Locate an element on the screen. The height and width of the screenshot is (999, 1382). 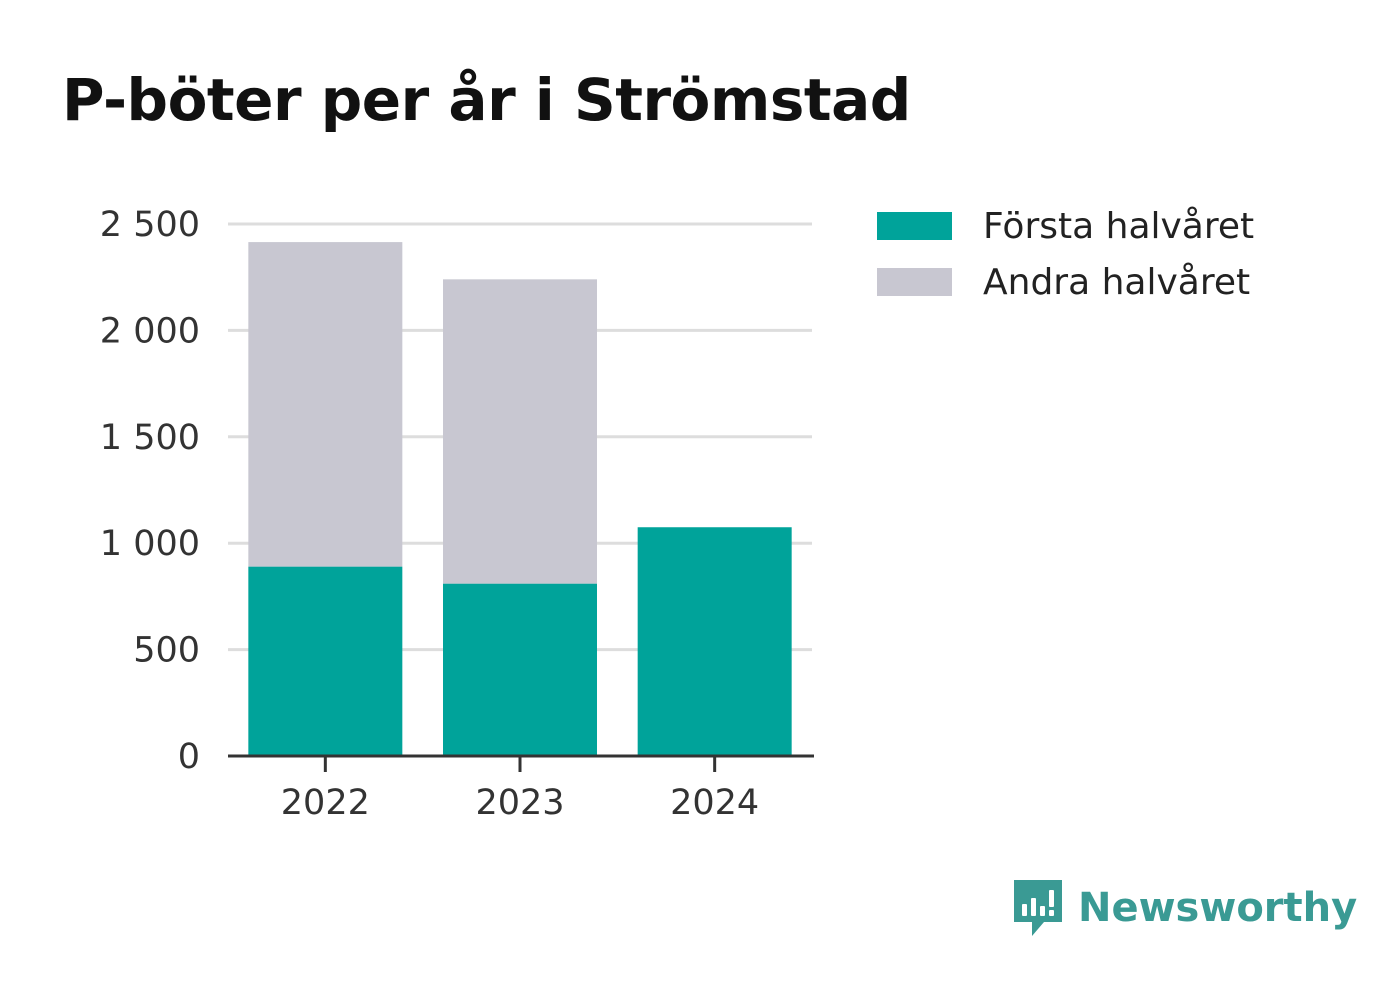
x-axis: 2022 2023 2024 is located at coordinates (521, 788).